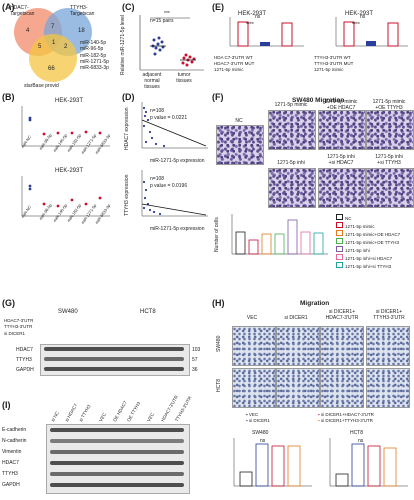 The width and height of the screenshot is (414, 500). What do you see at coordinates (390, 188) in the screenshot?
I see `f-img-inhi-ttyh3` at bounding box center [390, 188].